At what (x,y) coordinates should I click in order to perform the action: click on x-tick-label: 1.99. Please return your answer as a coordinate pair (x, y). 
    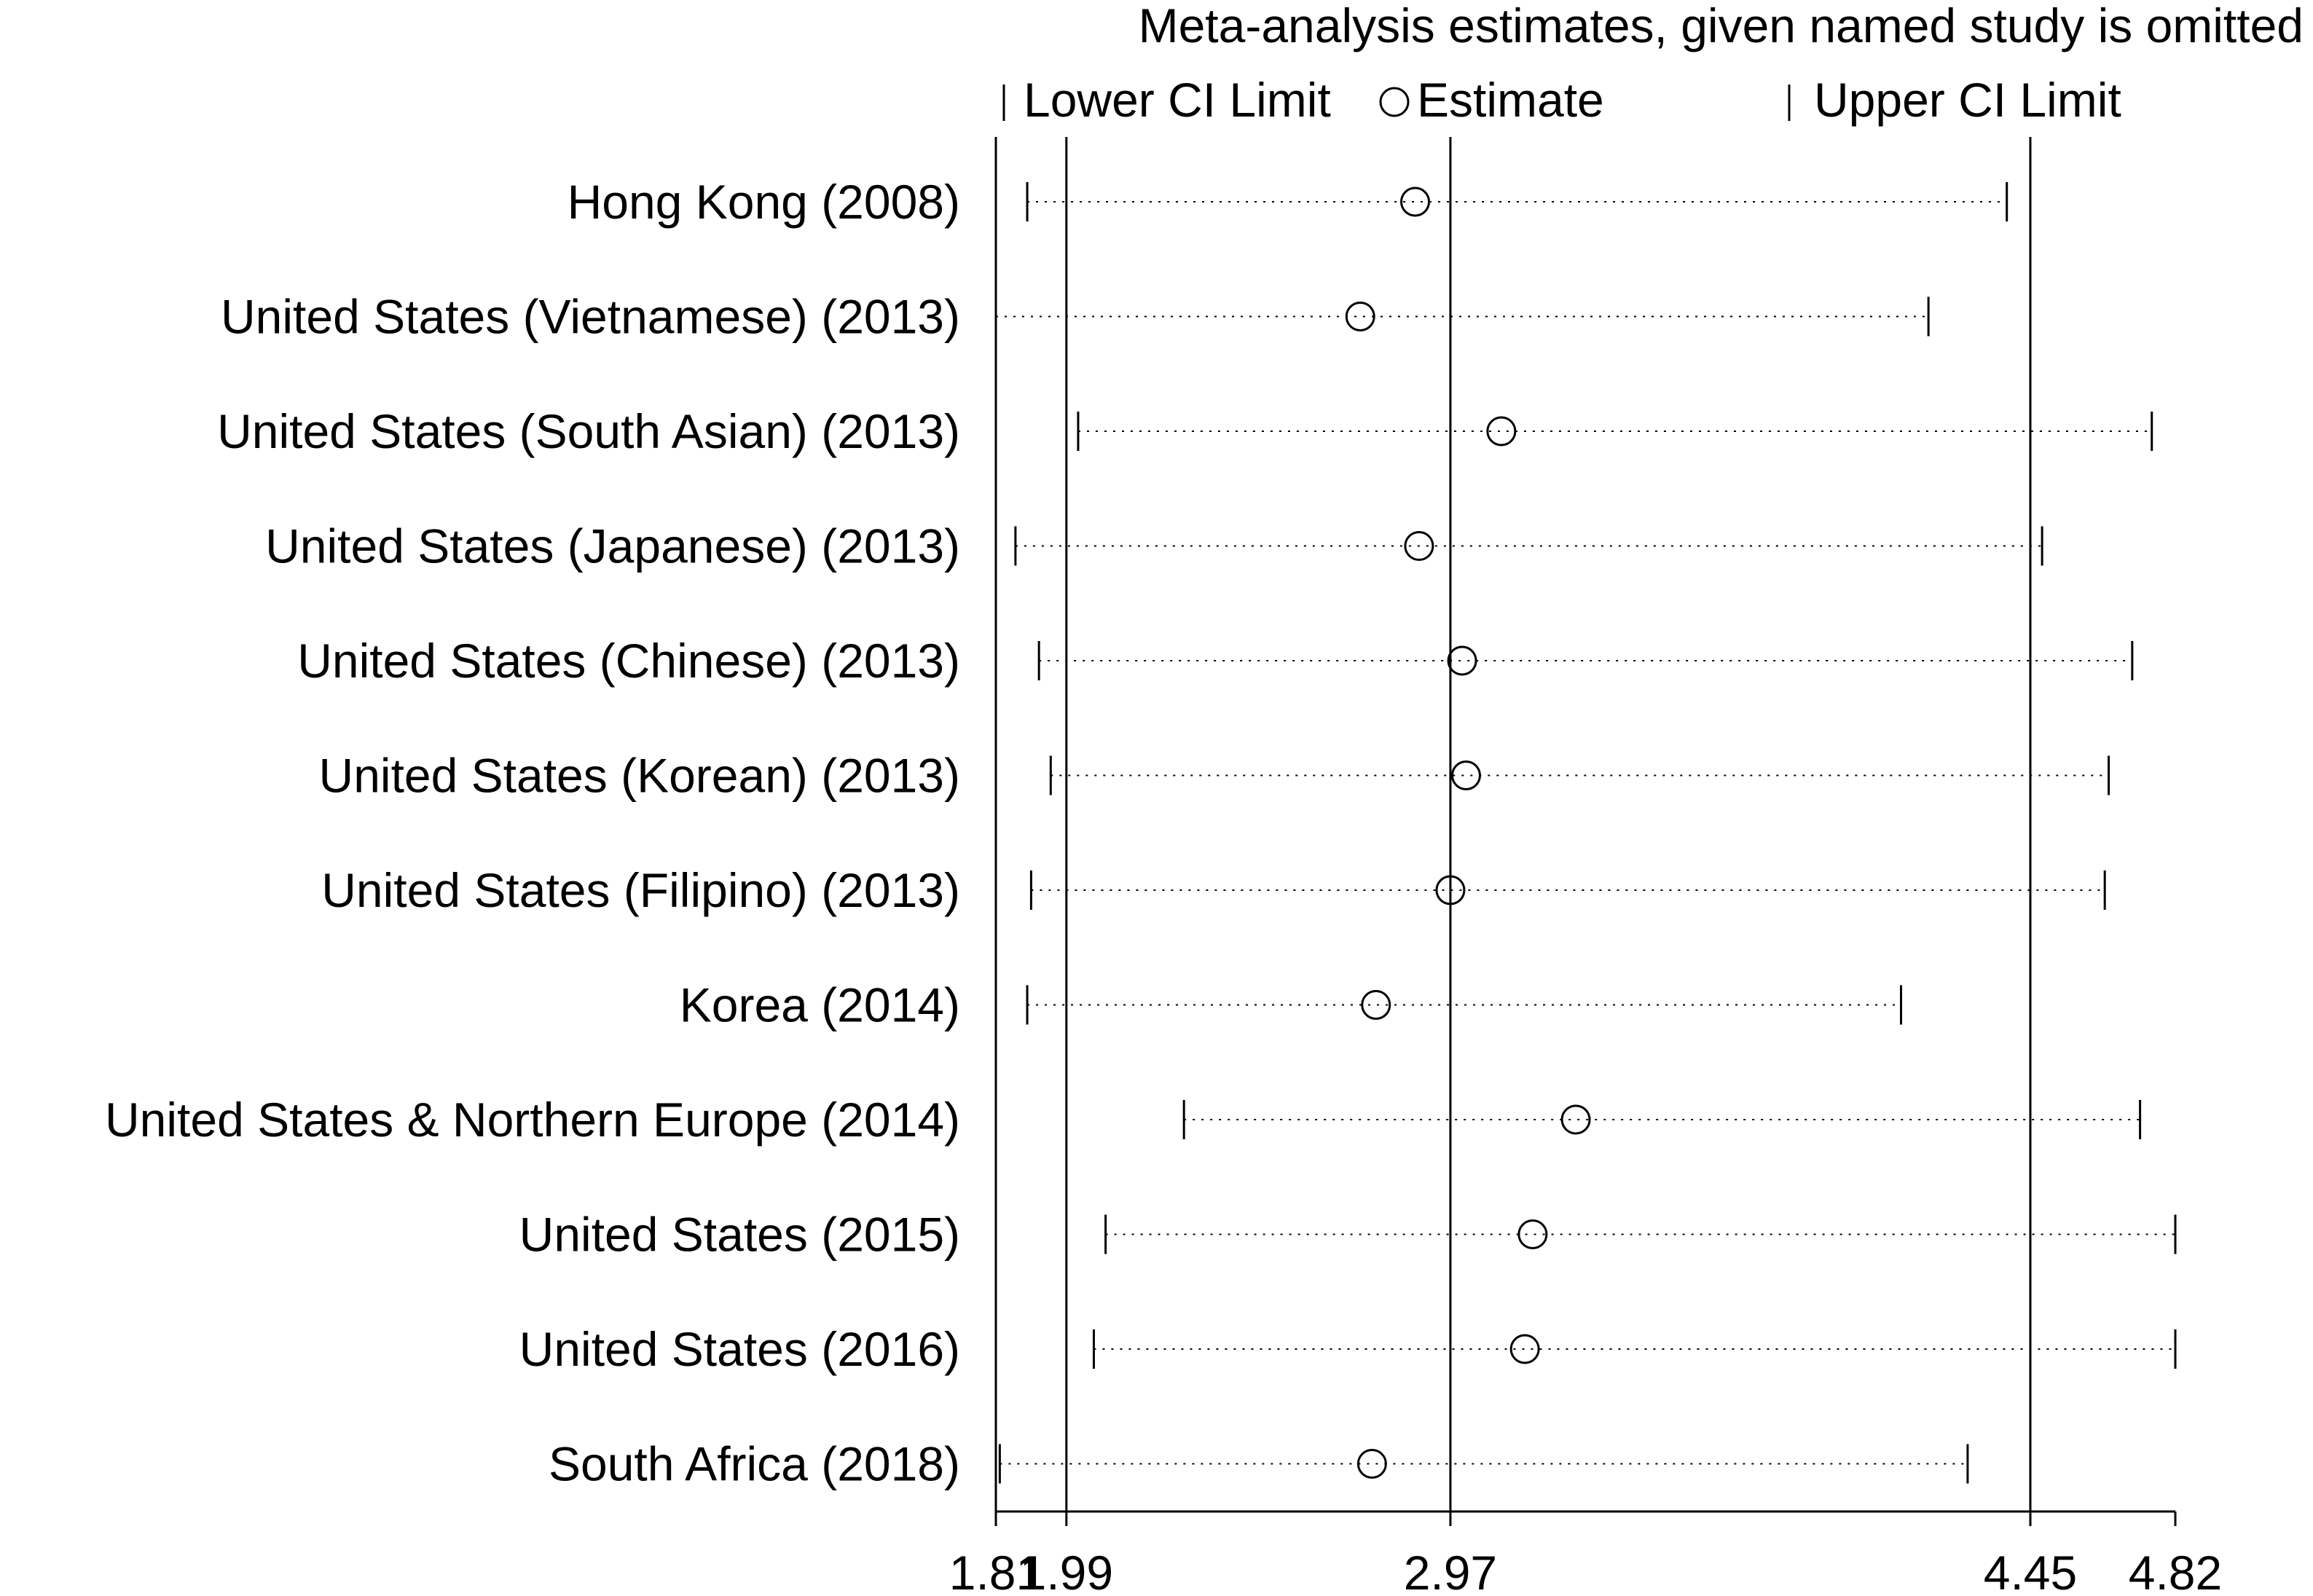
    Looking at the image, I should click on (1066, 1571).